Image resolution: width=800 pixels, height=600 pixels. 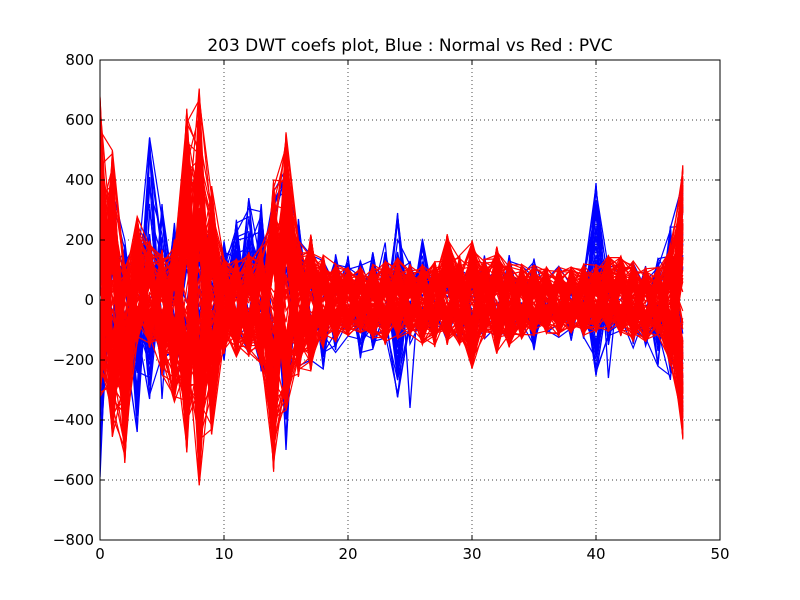 I want to click on y-tick-label: −200, so click(x=73, y=360).